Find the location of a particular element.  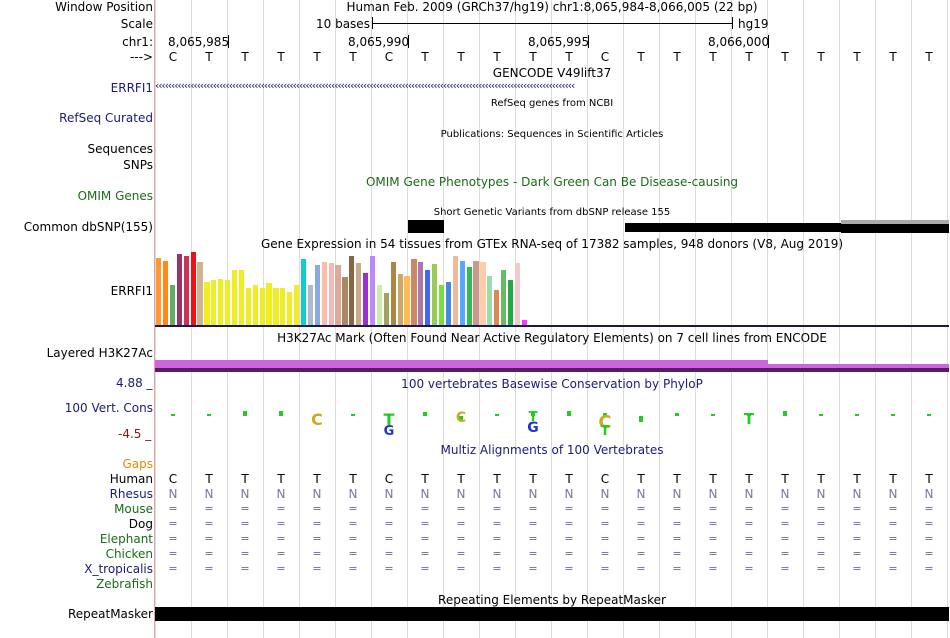

gtex-label: ERRFI1 is located at coordinates (131, 291).